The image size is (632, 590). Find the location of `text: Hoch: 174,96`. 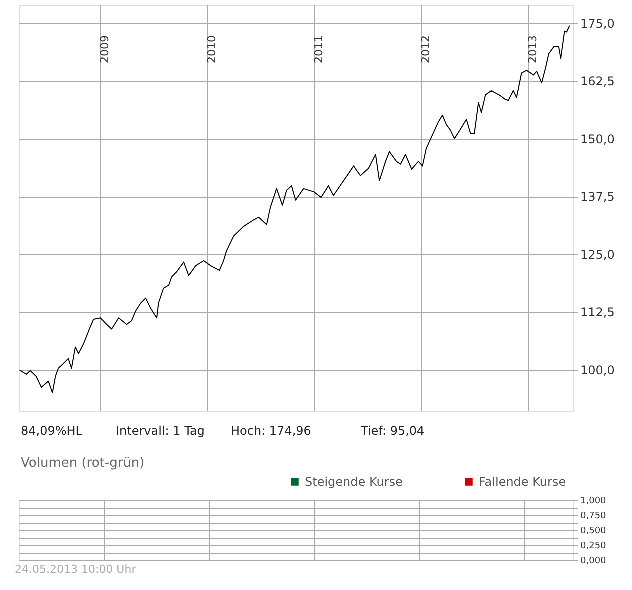

text: Hoch: 174,96 is located at coordinates (271, 431).